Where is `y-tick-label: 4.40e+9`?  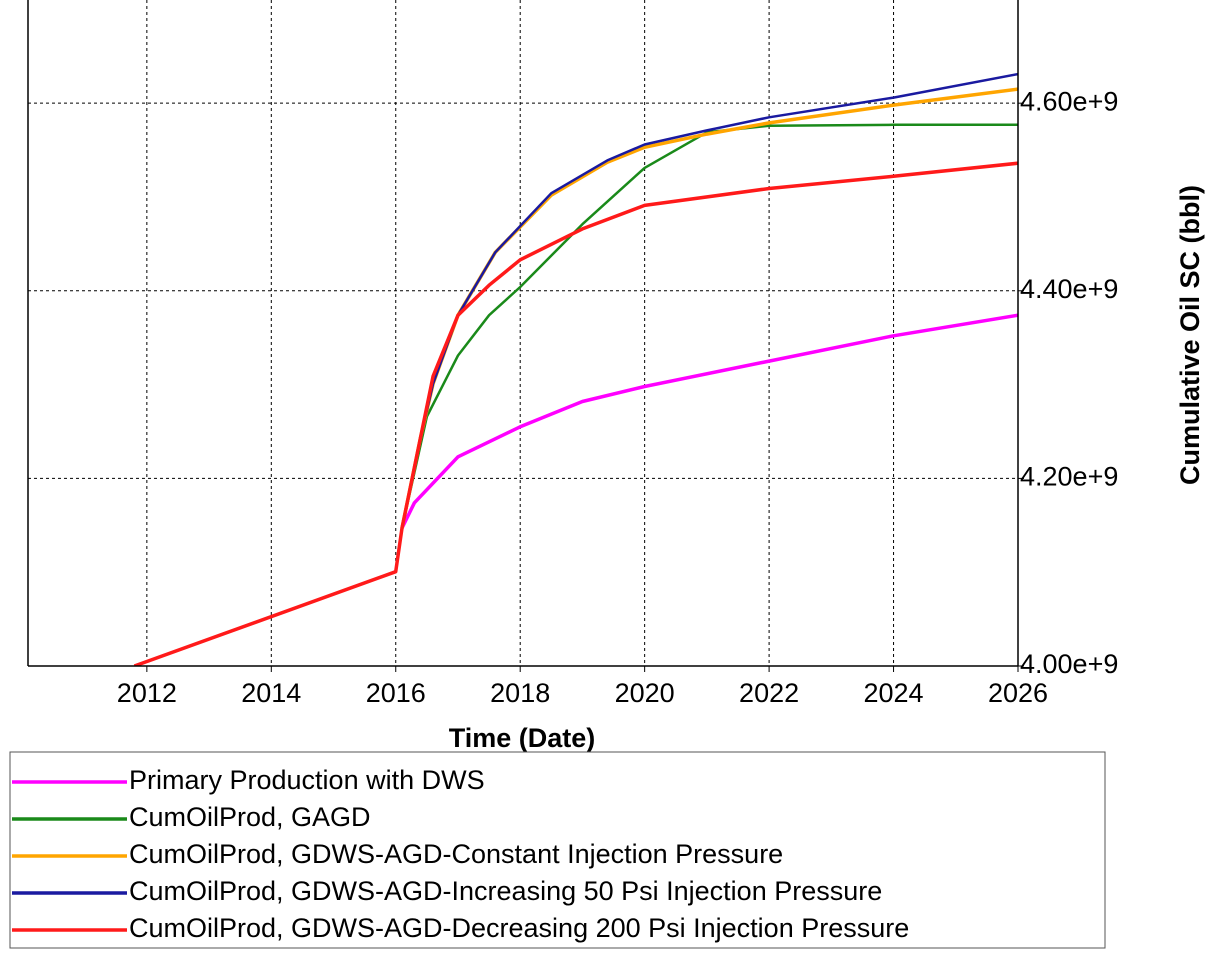
y-tick-label: 4.40e+9 is located at coordinates (1069, 289).